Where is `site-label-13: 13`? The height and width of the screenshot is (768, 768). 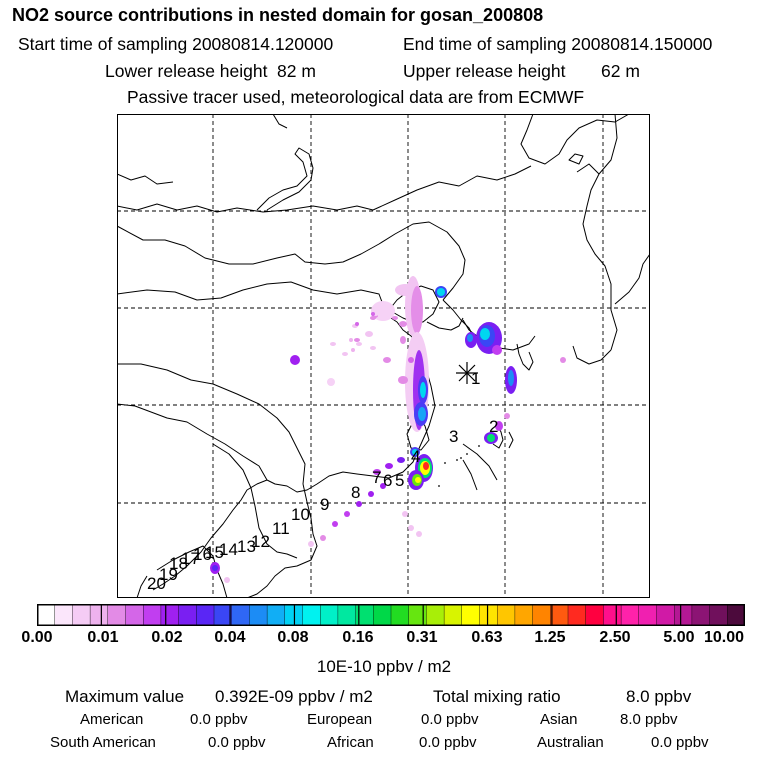 site-label-13: 13 is located at coordinates (246, 546).